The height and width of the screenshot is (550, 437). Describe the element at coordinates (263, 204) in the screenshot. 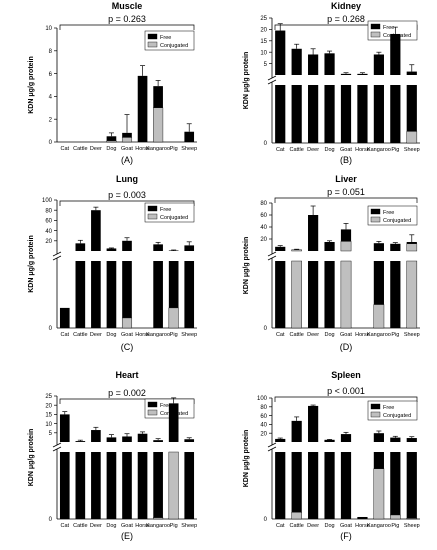

I see `y-tick-label: 80` at that location.